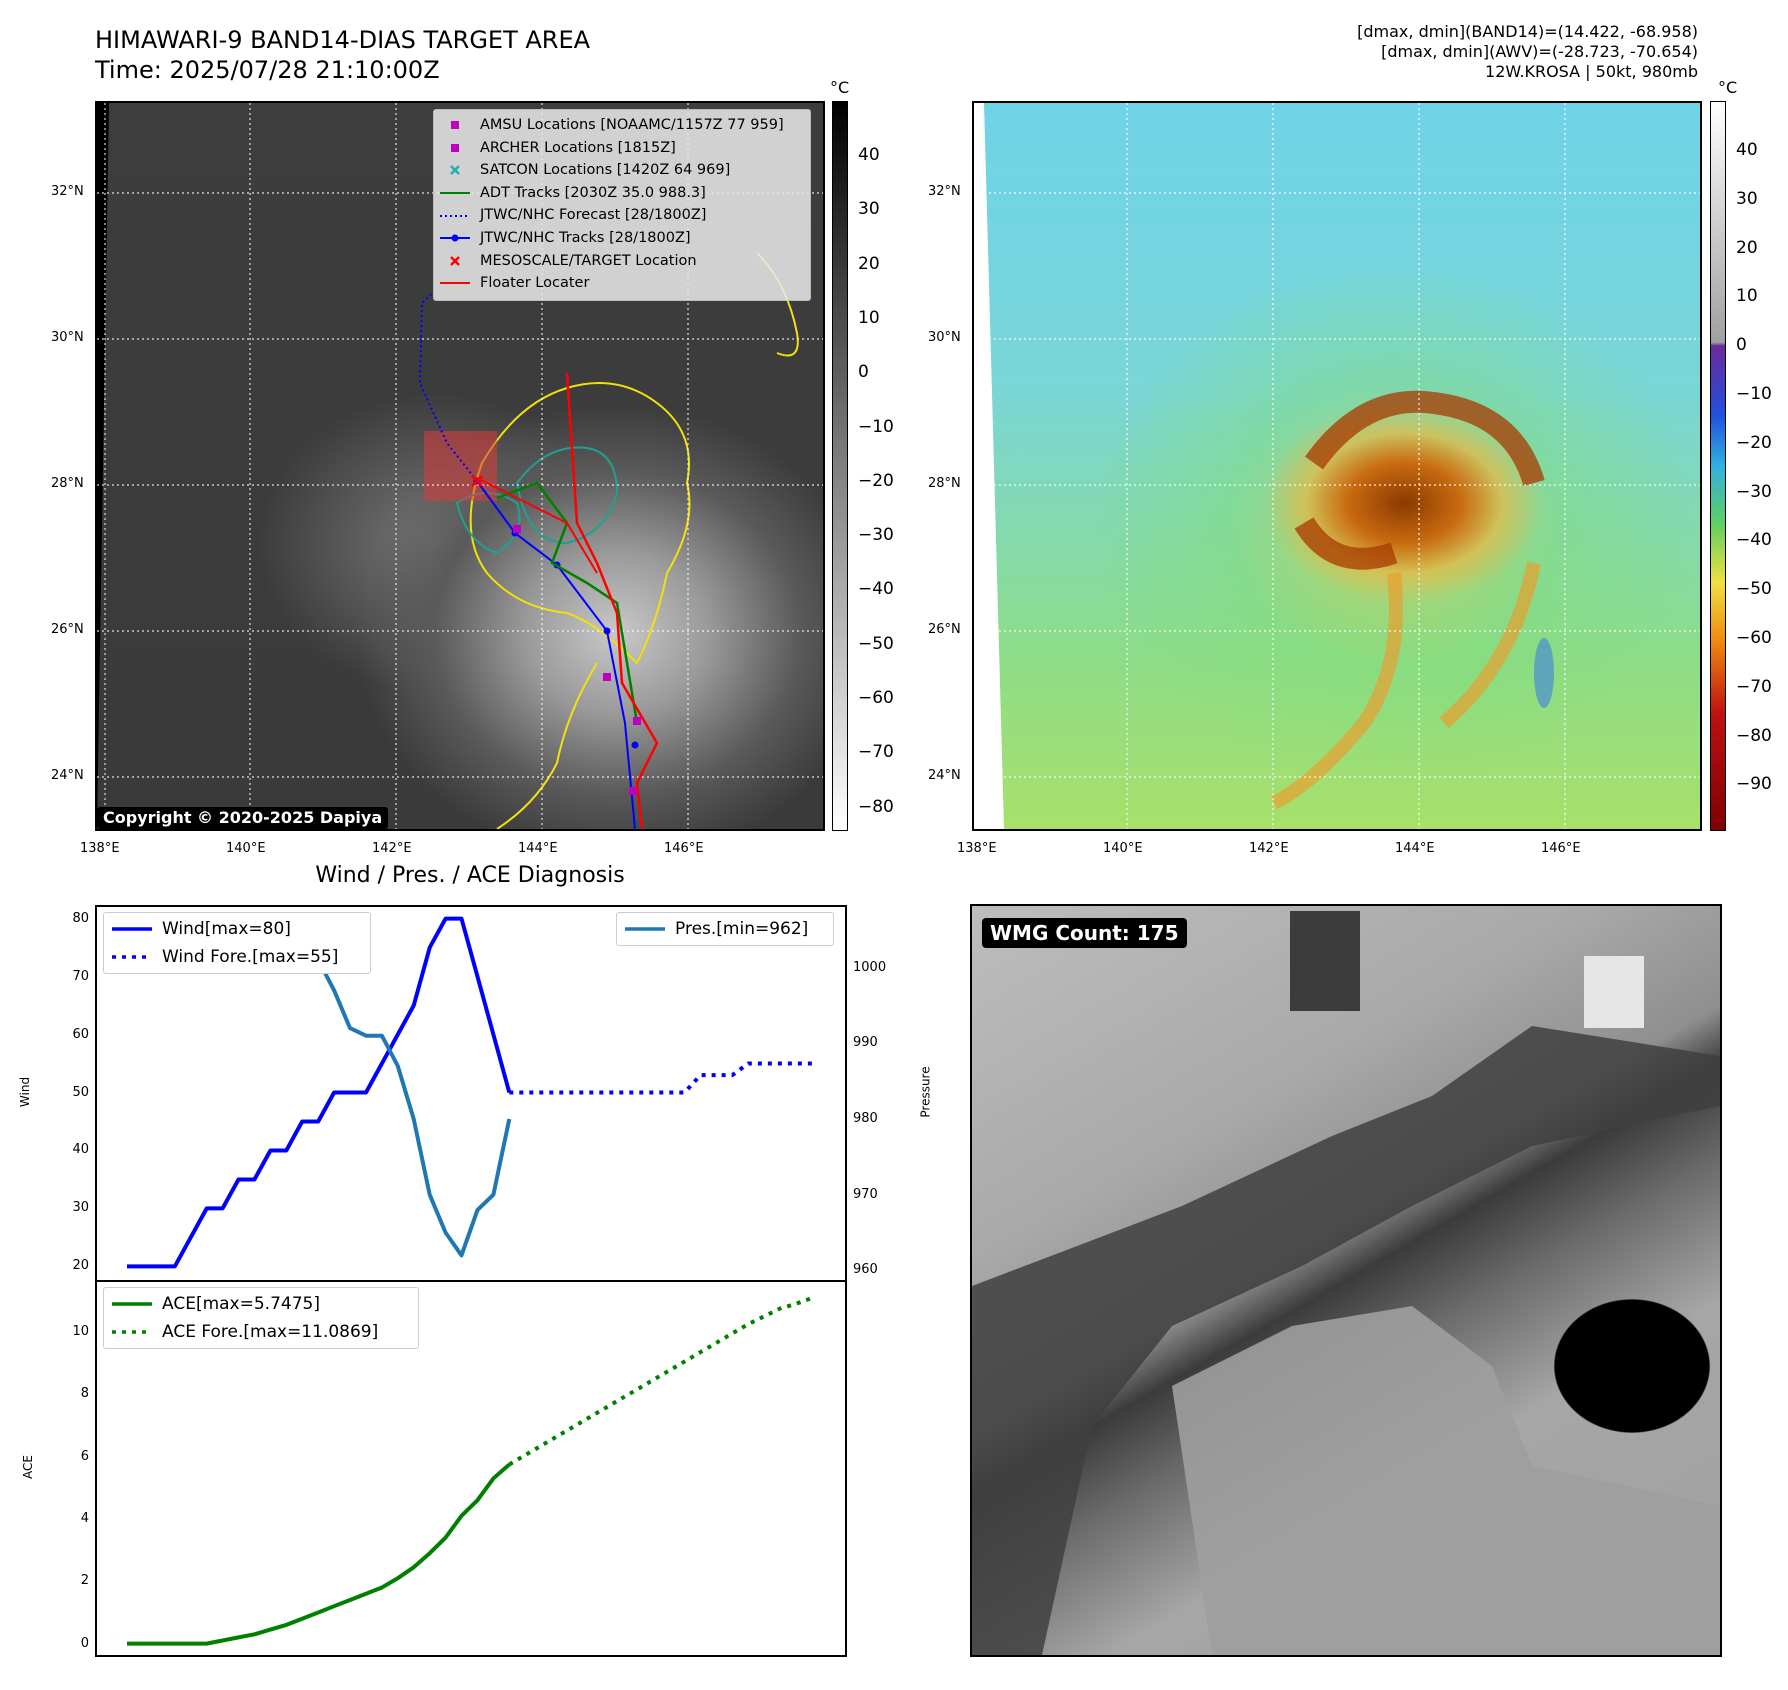  I want to click on pressure-ytick: 960, so click(865, 1270).